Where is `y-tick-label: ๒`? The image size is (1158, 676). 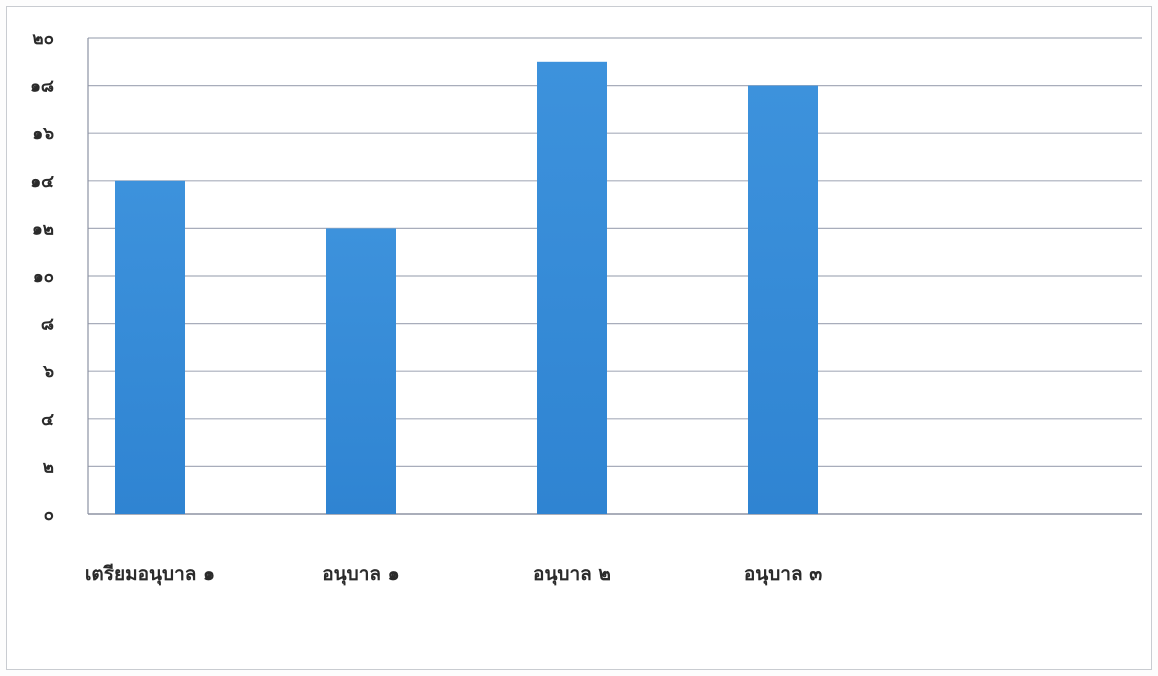
y-tick-label: ๒ is located at coordinates (48, 467).